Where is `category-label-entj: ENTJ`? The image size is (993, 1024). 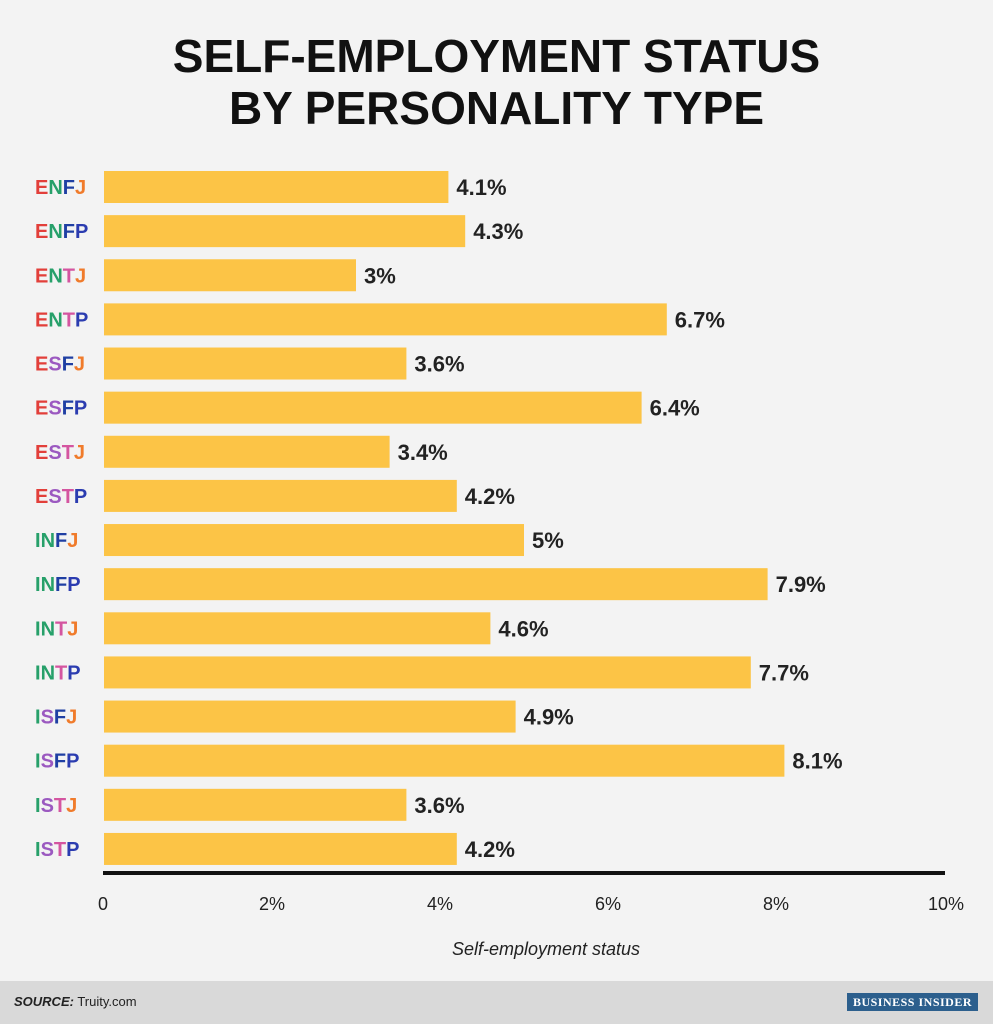
category-label-entj: ENTJ is located at coordinates (60, 276).